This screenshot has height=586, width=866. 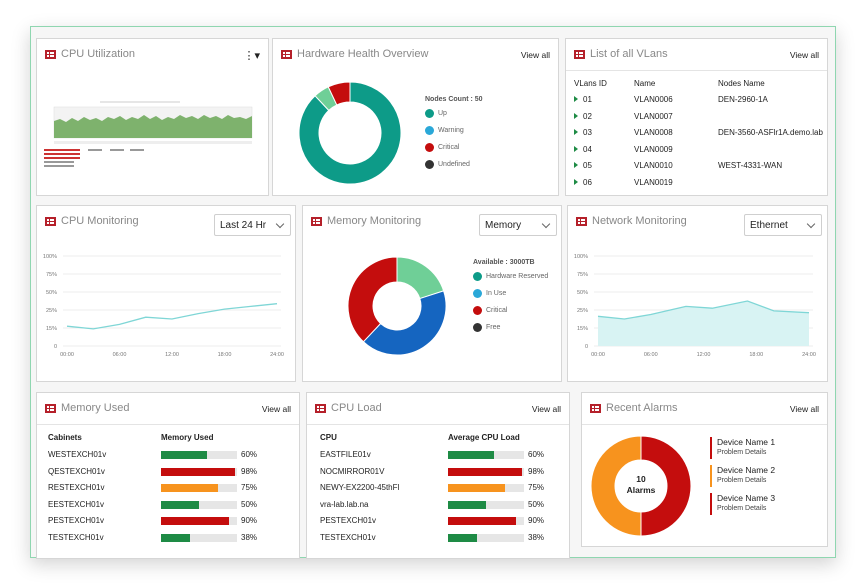 I want to click on table-row: 04 VLAN0009, so click(x=698, y=149).